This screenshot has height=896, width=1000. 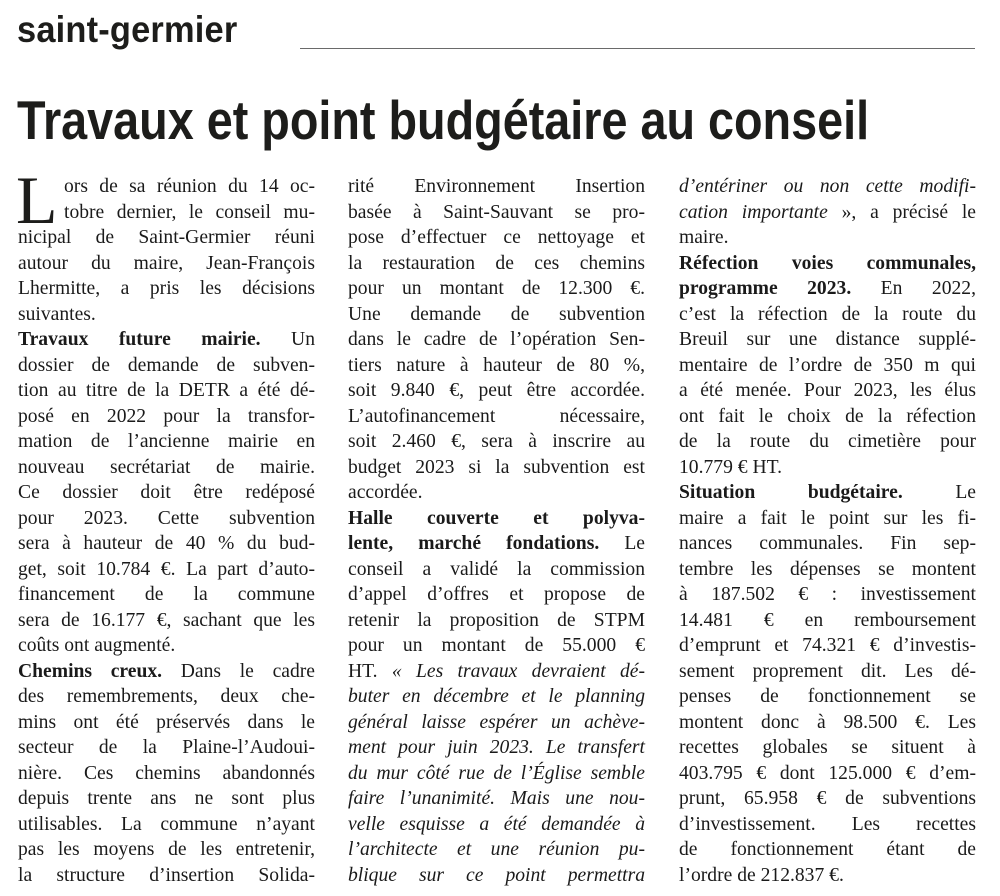 What do you see at coordinates (496, 595) in the screenshot?
I see `text-line: d’appel d’offres et propose de` at bounding box center [496, 595].